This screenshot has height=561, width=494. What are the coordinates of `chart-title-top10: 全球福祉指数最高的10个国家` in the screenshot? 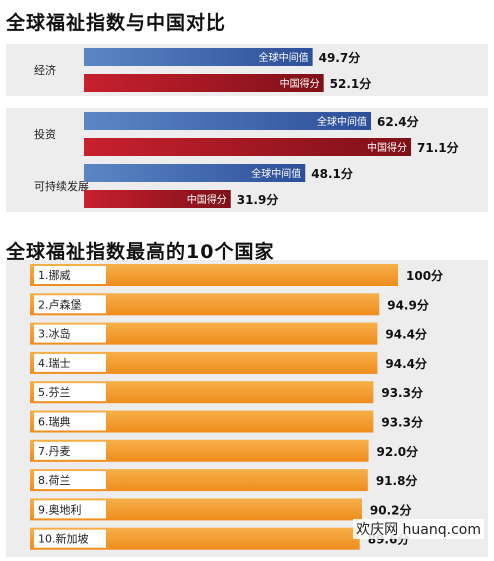 It's located at (140, 252).